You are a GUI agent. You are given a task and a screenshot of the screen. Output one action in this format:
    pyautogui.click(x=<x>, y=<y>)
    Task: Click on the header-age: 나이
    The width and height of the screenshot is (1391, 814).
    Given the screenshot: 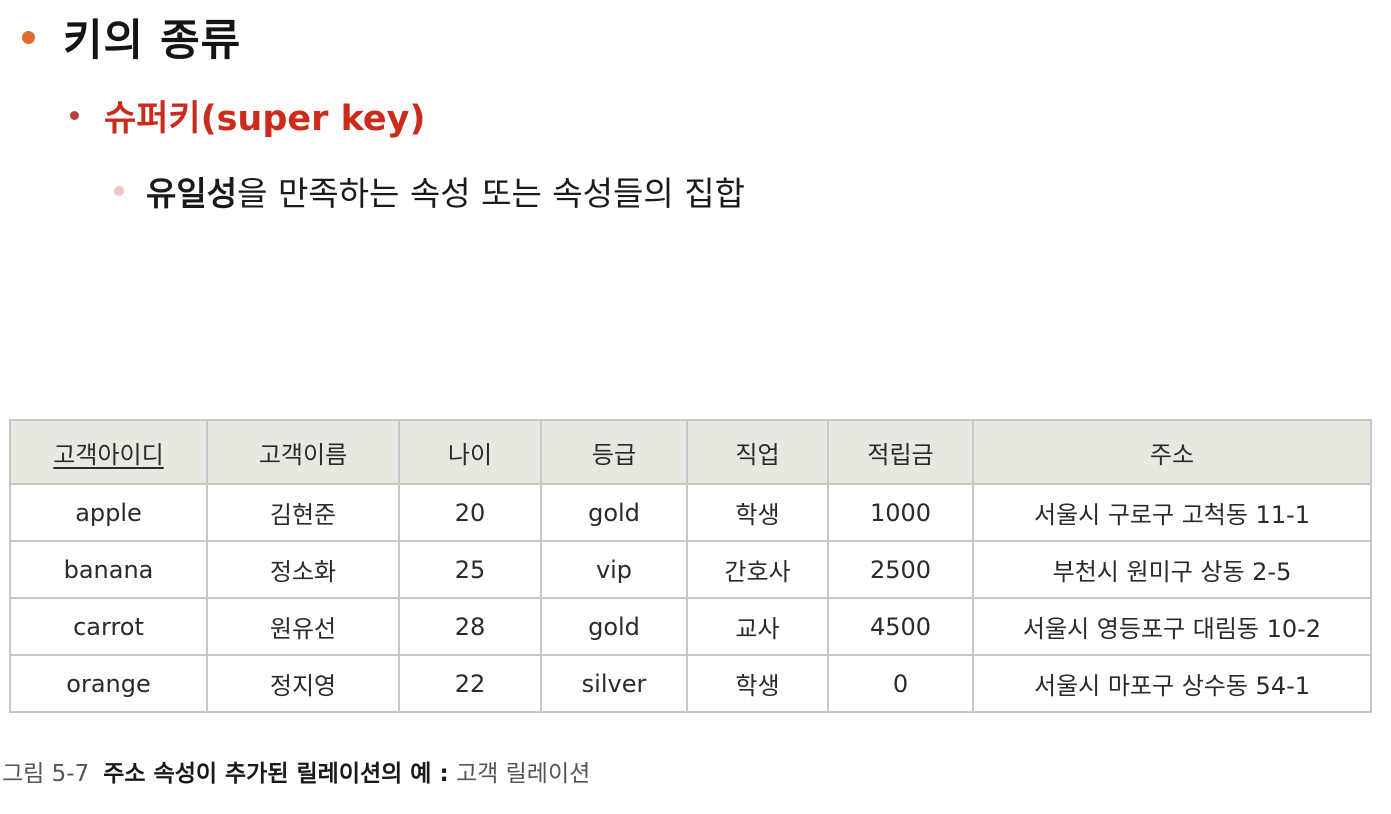 What is the action you would take?
    pyautogui.click(x=470, y=452)
    